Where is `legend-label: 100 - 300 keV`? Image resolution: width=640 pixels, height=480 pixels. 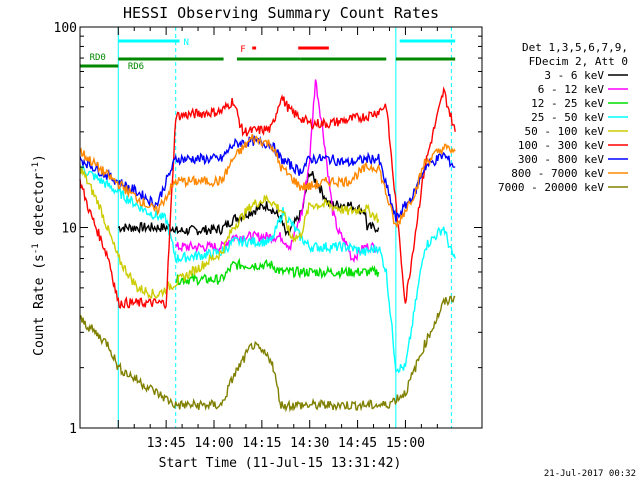 legend-label: 100 - 300 keV is located at coordinates (561, 145).